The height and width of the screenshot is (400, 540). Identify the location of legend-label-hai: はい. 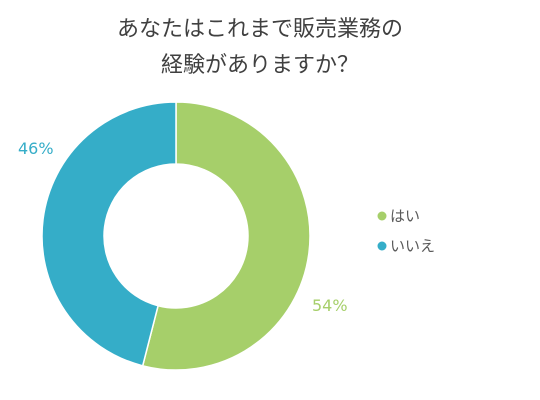
(405, 216).